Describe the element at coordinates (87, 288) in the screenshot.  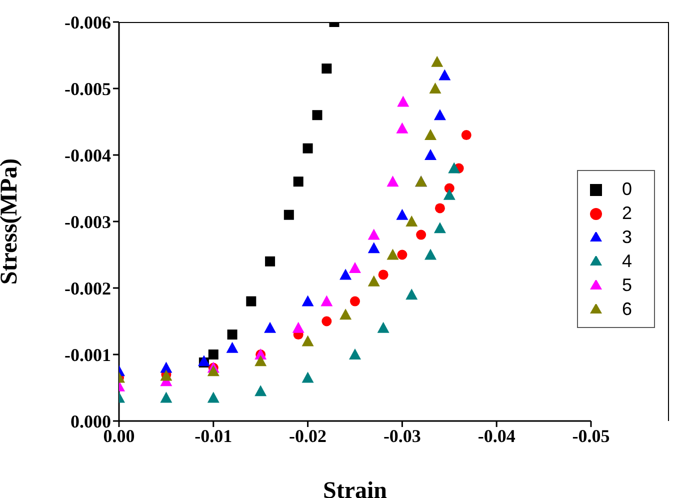
I see `y-tick-label: -0.002` at that location.